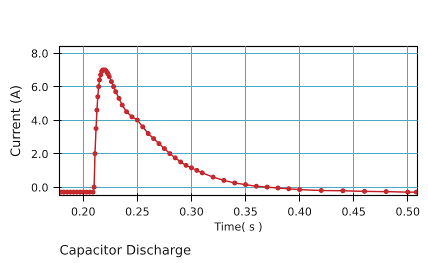 The width and height of the screenshot is (428, 263). Describe the element at coordinates (83, 212) in the screenshot. I see `x-tick-label: 0.20` at that location.